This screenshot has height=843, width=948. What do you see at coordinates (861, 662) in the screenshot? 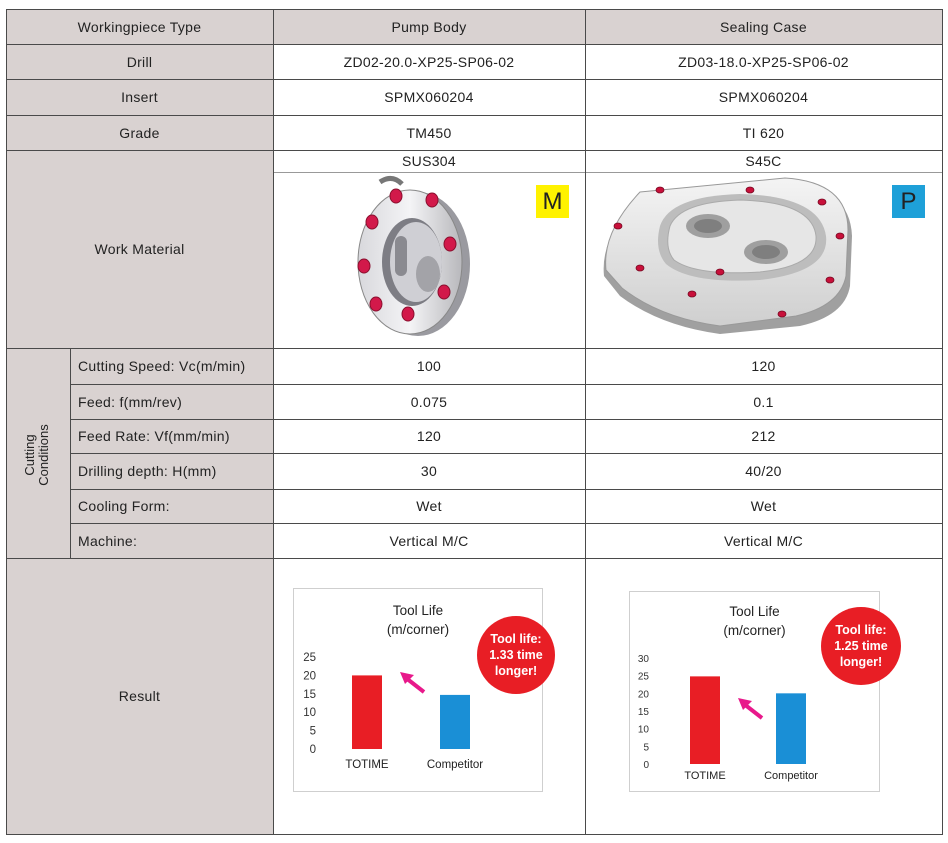
I see `chart2-callout-line3: longer!` at bounding box center [861, 662].